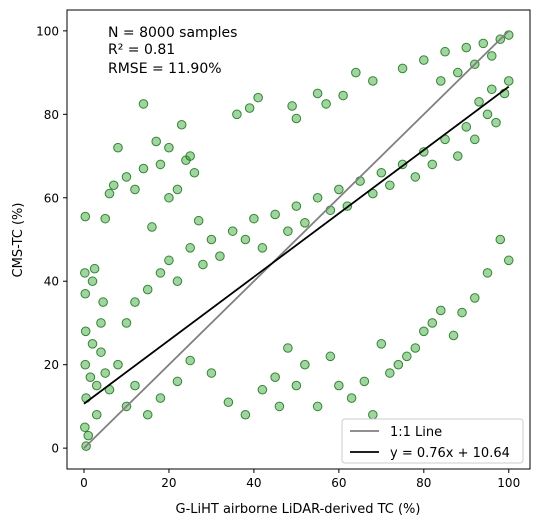  I want to click on y-tick-label: 0, so click(55, 449).